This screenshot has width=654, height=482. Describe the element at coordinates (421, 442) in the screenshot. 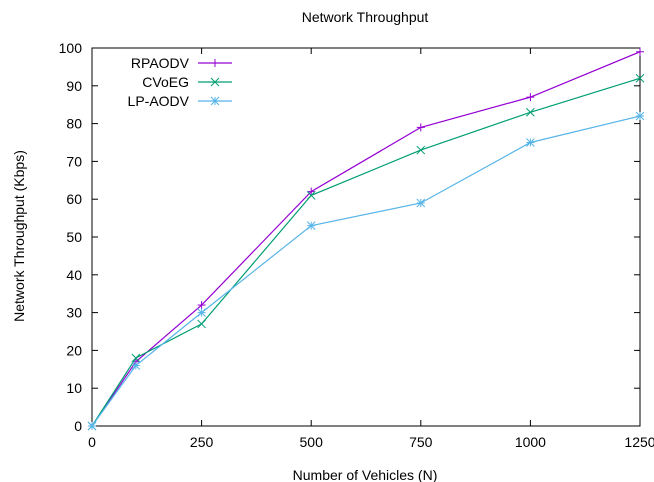

I see `x-tick-label: 750` at that location.